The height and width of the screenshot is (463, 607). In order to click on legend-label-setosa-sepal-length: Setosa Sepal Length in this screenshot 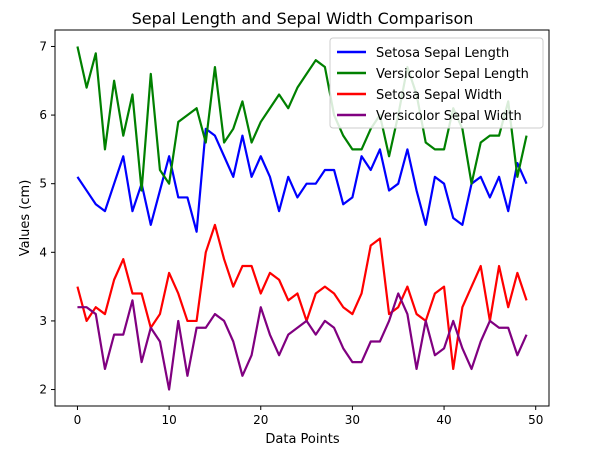, I will do `click(442, 53)`.